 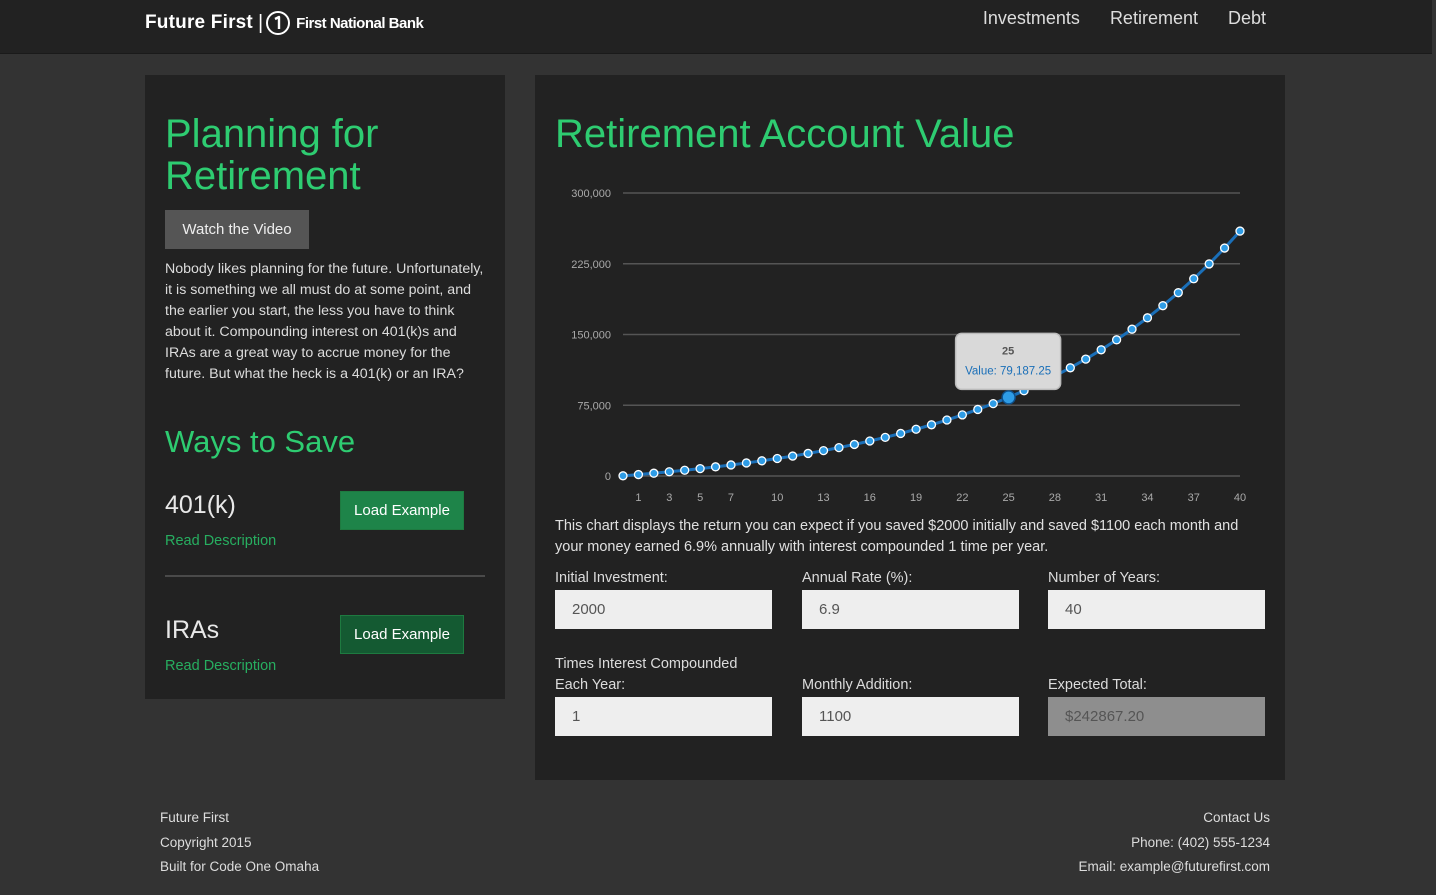 What do you see at coordinates (910, 716) in the screenshot?
I see `monthly-addition-input` at bounding box center [910, 716].